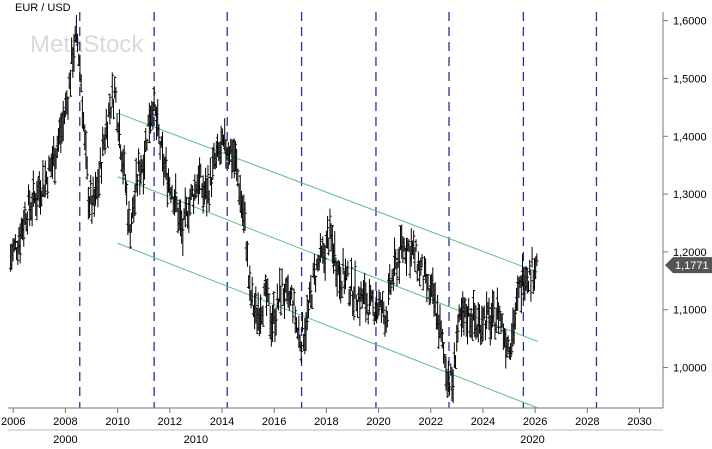 Image resolution: width=712 pixels, height=449 pixels. I want to click on y-tick-label: 1,3000, so click(690, 195).